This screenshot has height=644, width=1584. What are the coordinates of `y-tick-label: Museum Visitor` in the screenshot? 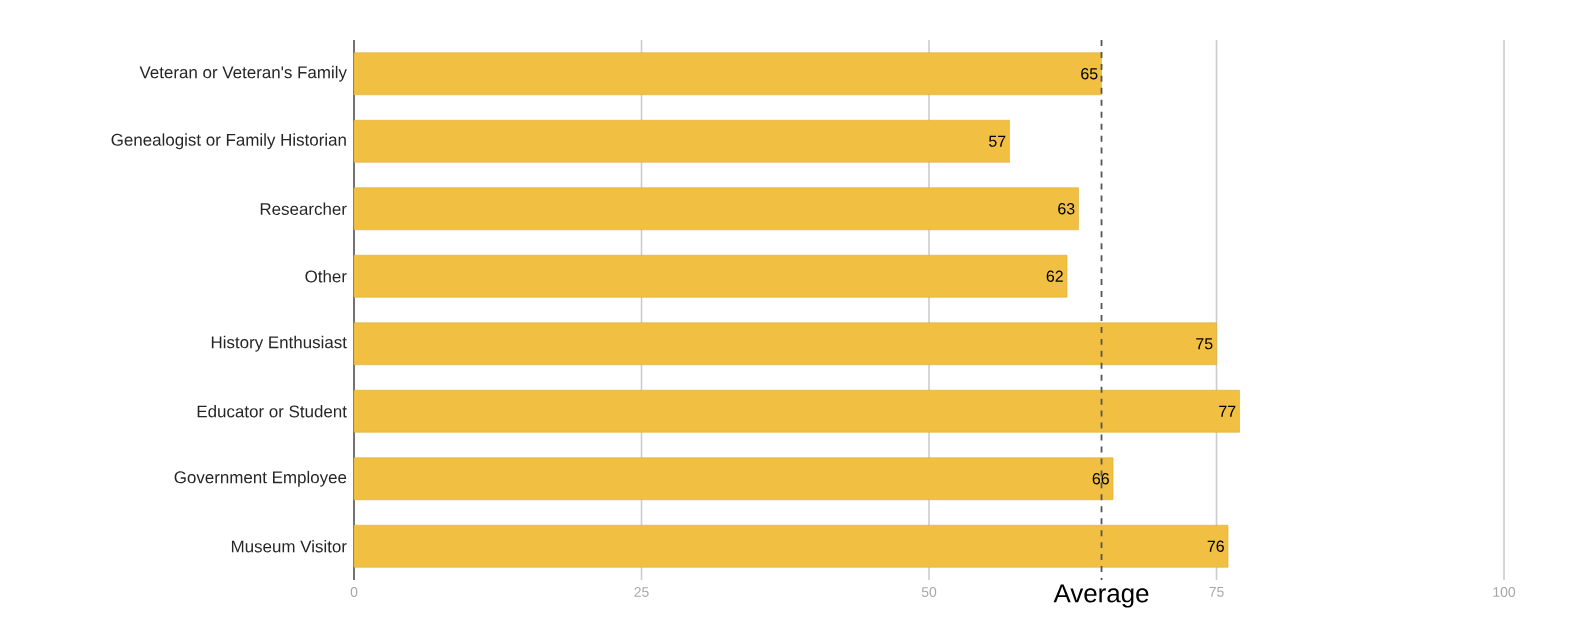 It's located at (289, 546).